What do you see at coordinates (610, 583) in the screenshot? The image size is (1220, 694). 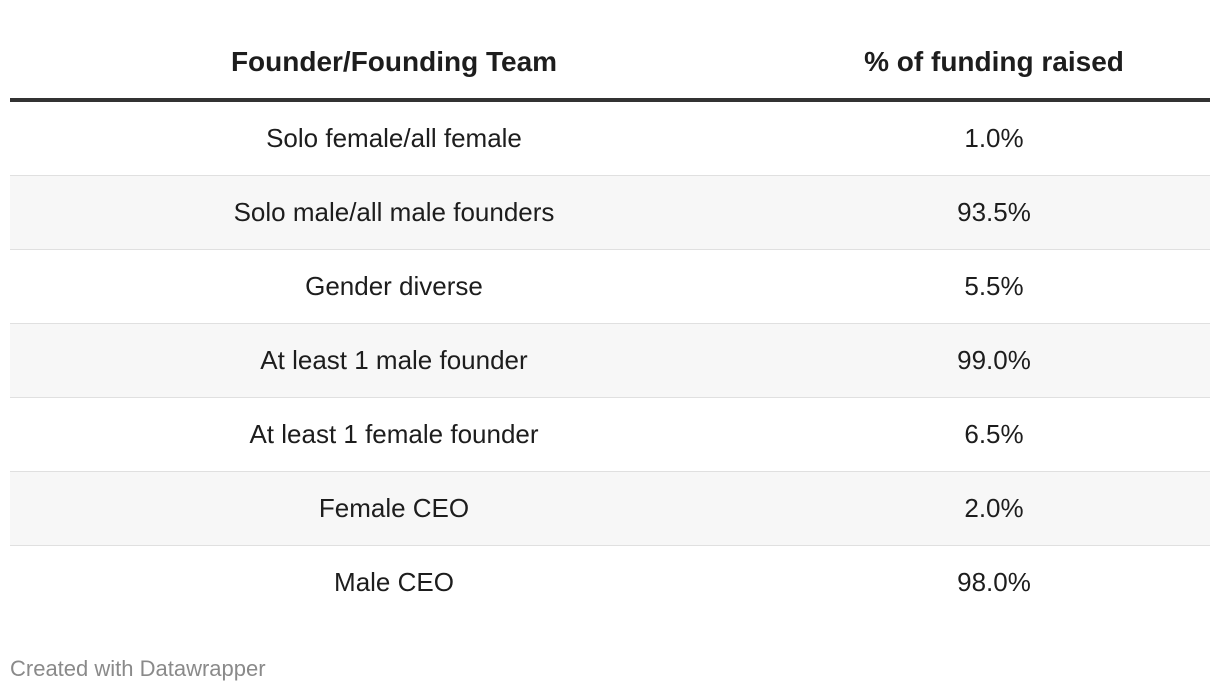 I see `table-row: Male CEO 98.0%` at bounding box center [610, 583].